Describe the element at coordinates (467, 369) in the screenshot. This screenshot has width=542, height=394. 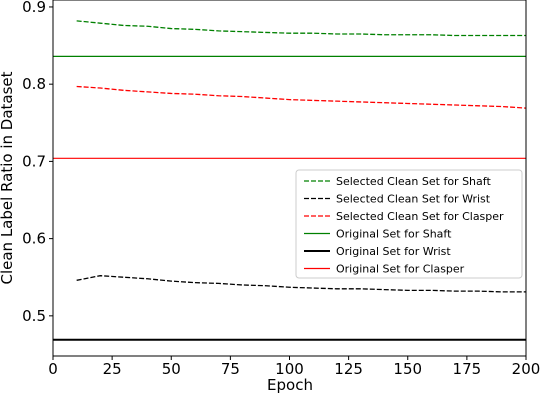
I see `x-tick-label: 175` at that location.